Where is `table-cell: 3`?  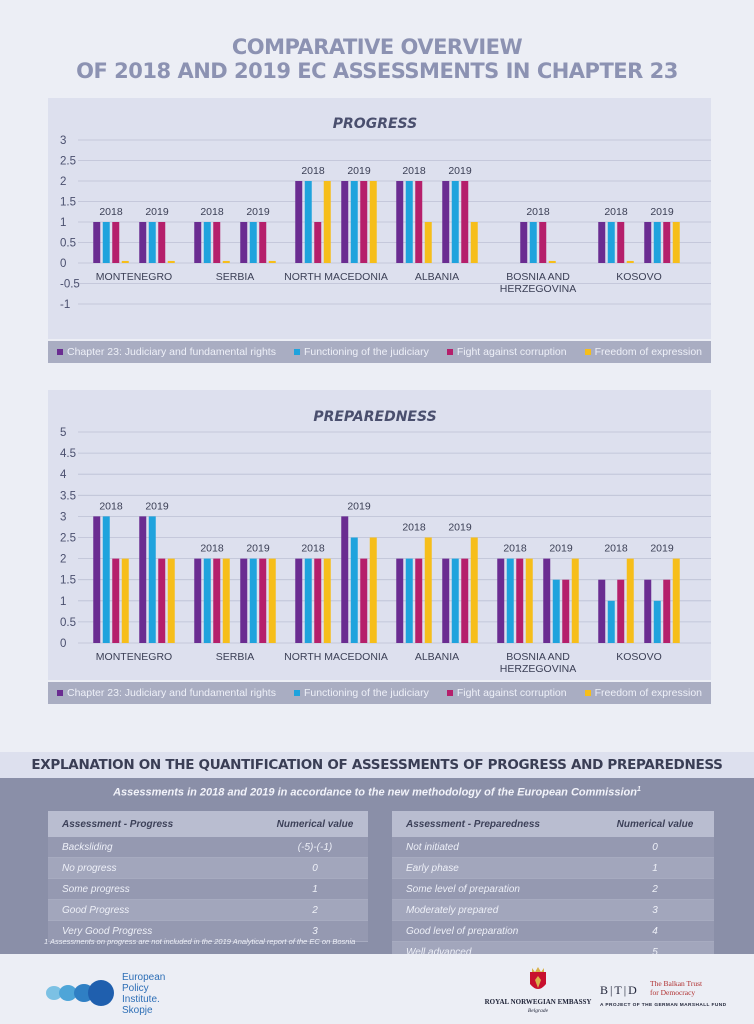 table-cell: 3 is located at coordinates (315, 931).